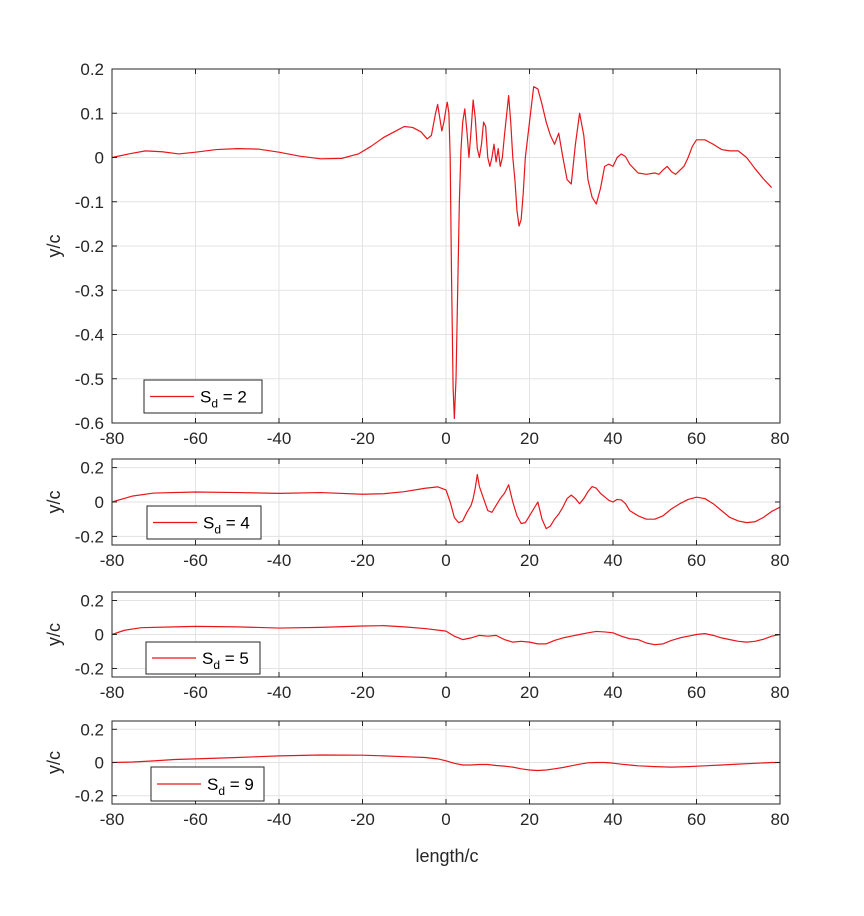 The height and width of the screenshot is (916, 864). I want to click on y-tick-label: -0.1, so click(89, 202).